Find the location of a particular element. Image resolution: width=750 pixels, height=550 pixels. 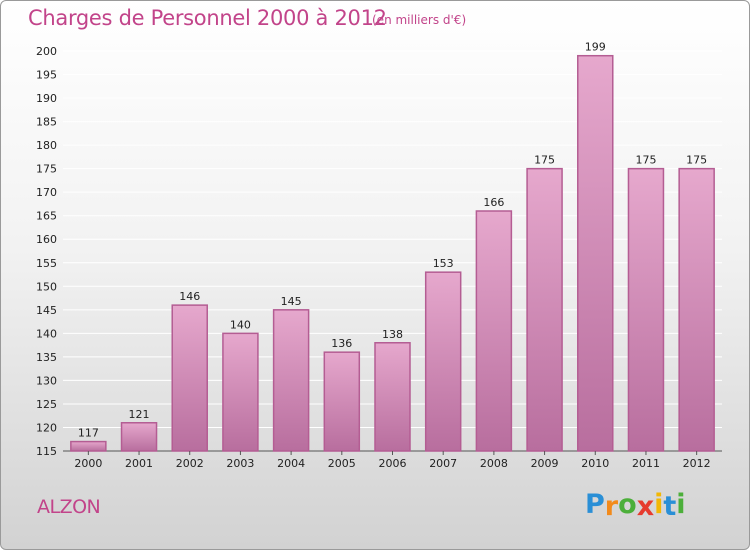

logo-letter: P is located at coordinates (595, 504).